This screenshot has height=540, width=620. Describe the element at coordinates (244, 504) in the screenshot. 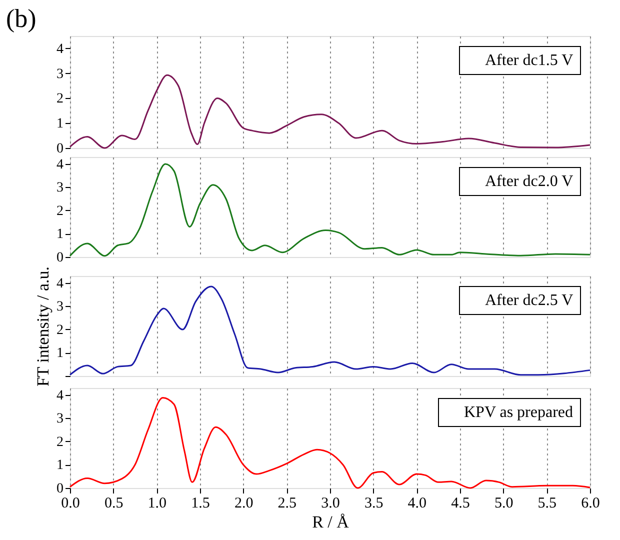

I see `x-tick-label: 2.0` at that location.